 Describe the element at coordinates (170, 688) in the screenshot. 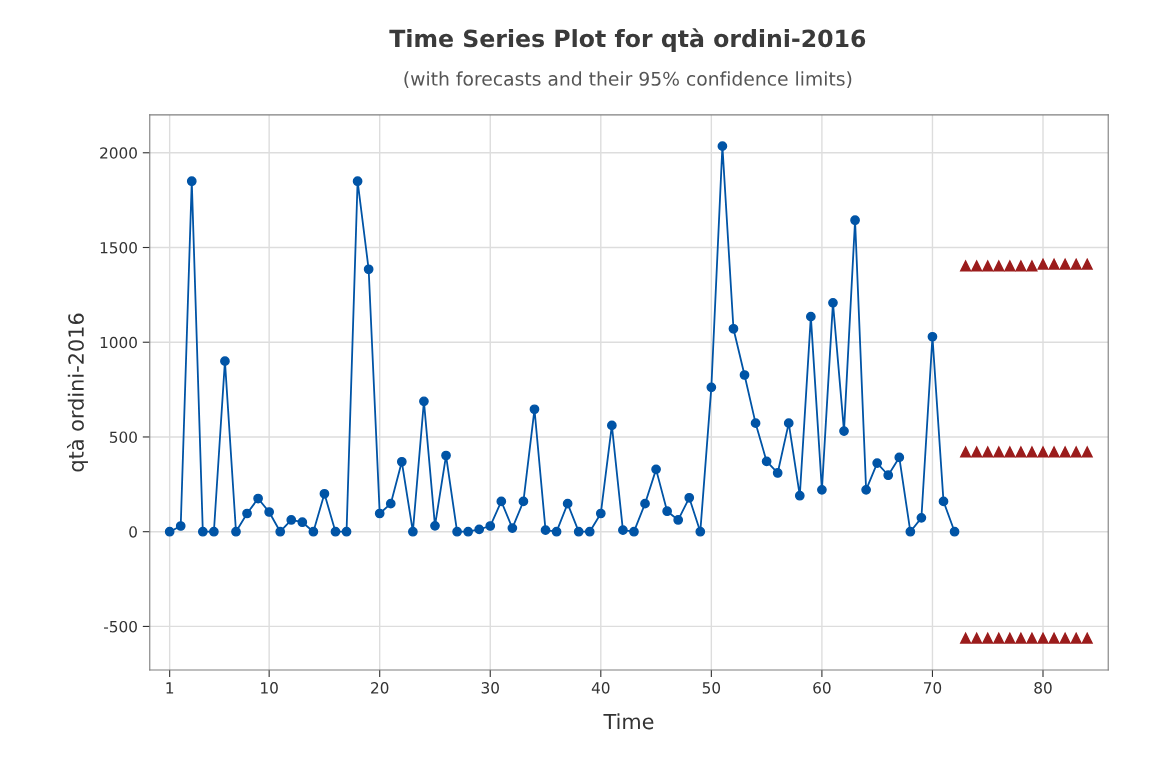

I see `x-tick-label: 1` at that location.